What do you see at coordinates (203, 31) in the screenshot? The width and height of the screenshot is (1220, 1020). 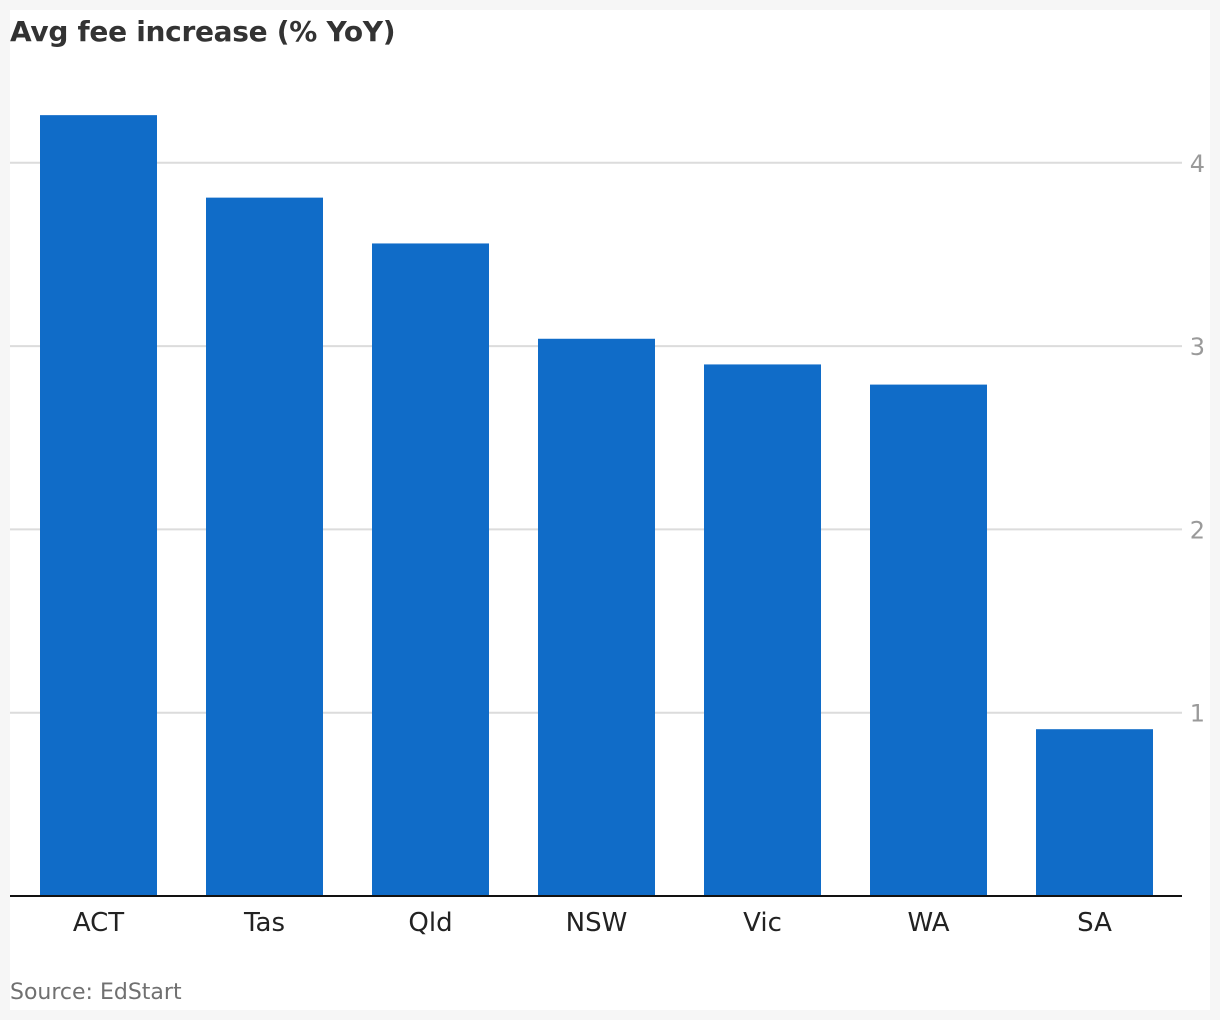 I see `chart-title: Avg fee increase (% YoY)` at bounding box center [203, 31].